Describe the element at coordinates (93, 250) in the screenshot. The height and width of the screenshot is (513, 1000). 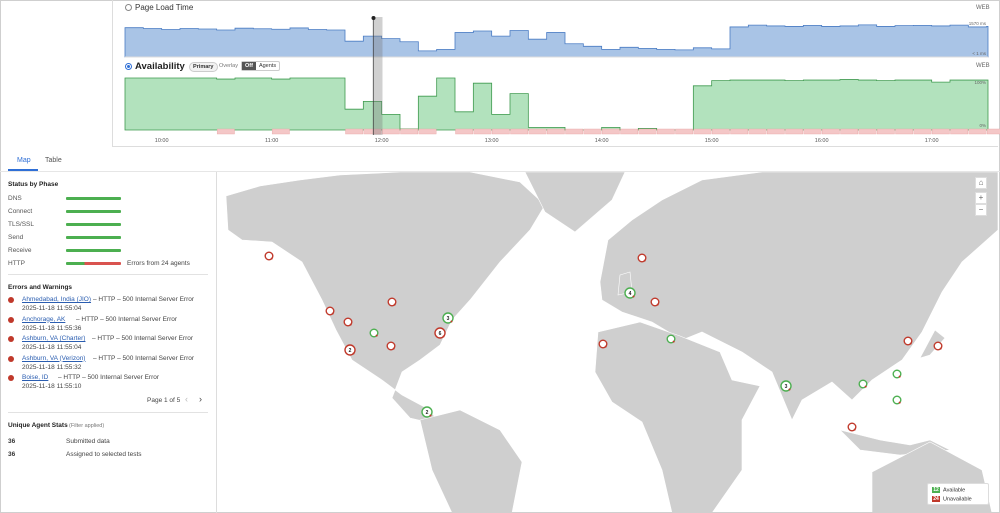
I see `phase-status-bar` at that location.